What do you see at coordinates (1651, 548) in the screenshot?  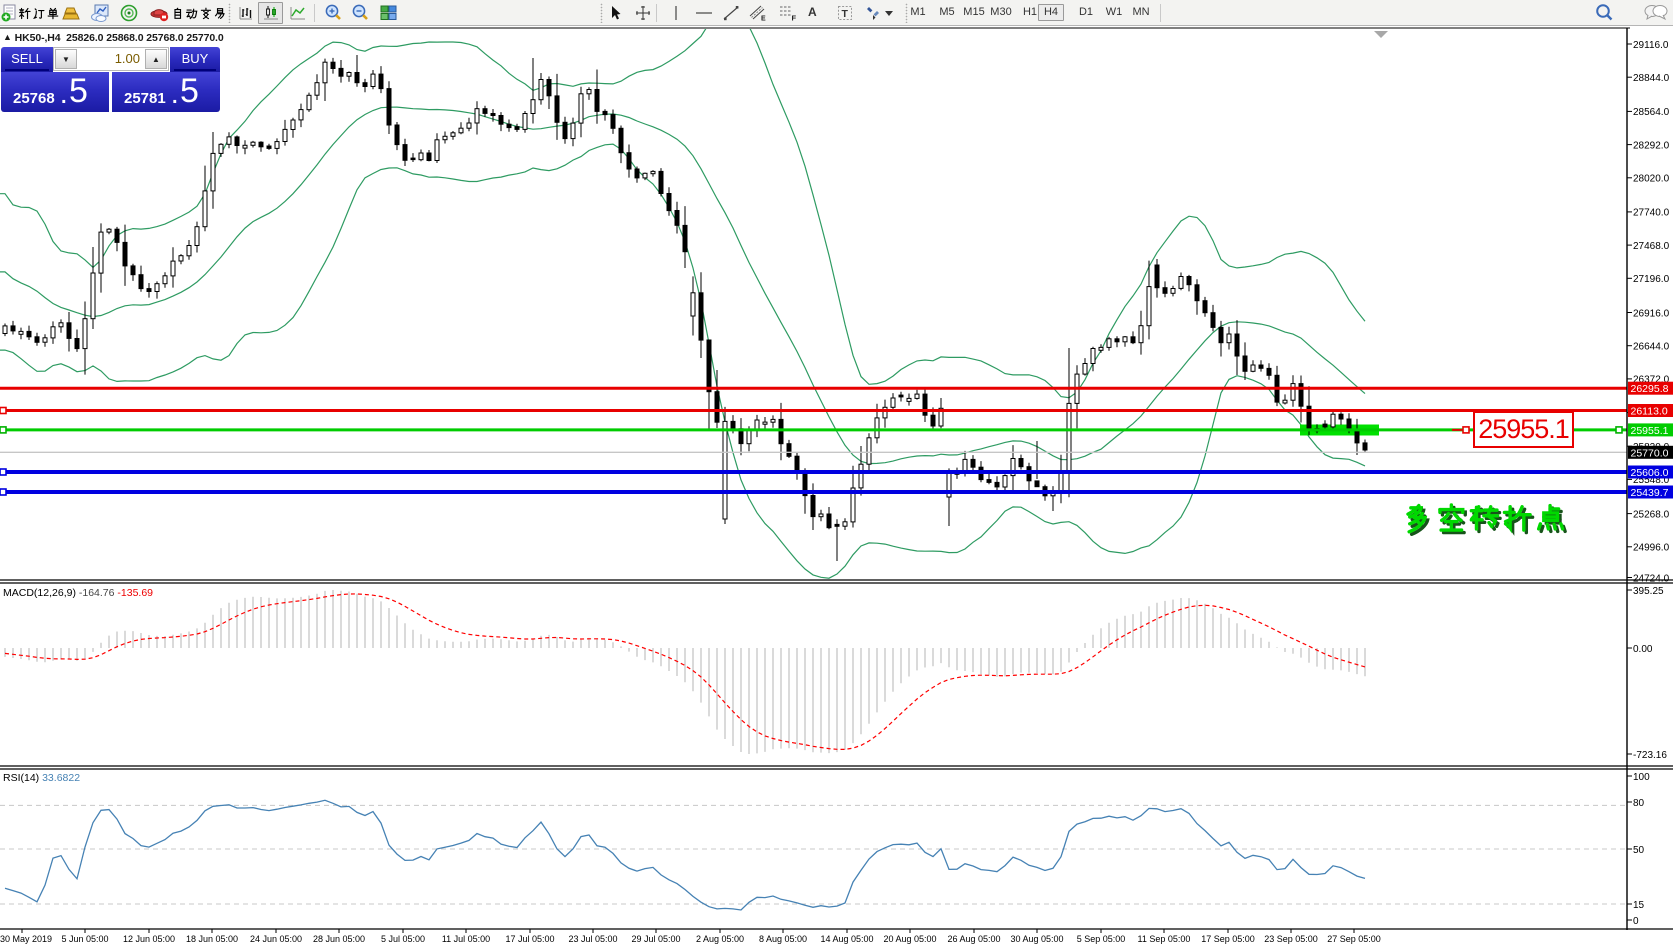 I see `svg-text: 24996.0` at bounding box center [1651, 548].